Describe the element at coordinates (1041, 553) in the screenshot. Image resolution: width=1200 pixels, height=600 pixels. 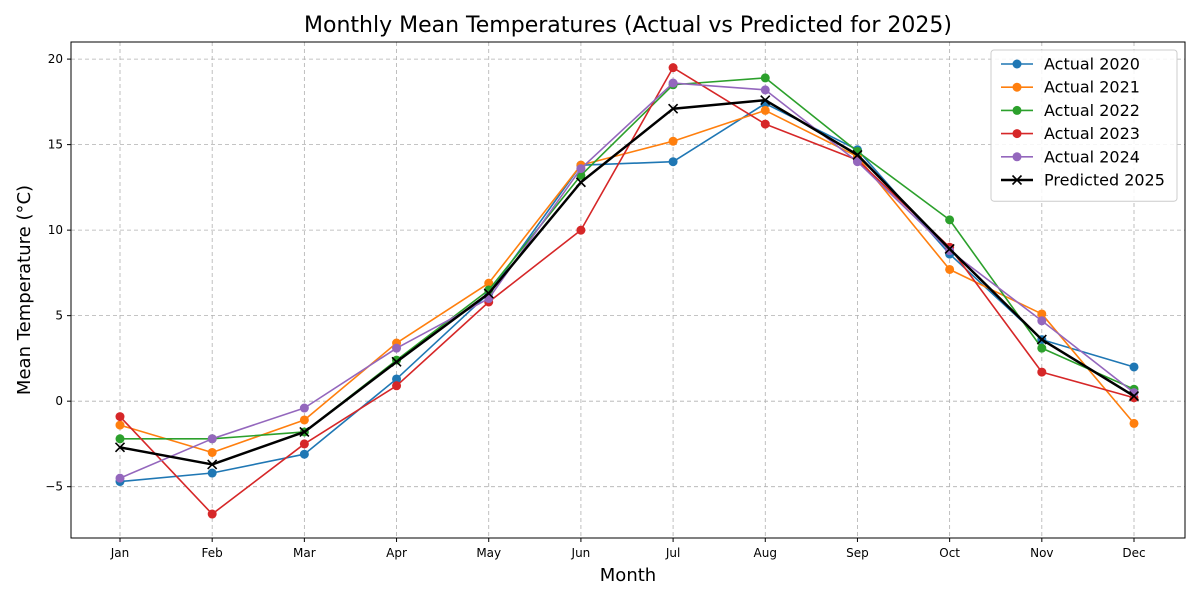
I see `x-tick-label: Nov` at that location.